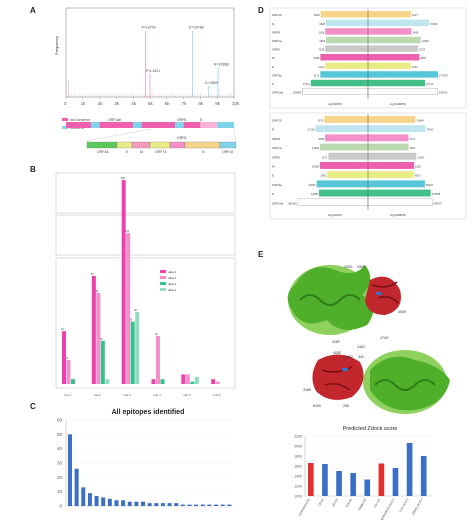  What do you see at coordinates (103, 152) in the screenshot?
I see `orf-orf3a: ORF3A` at bounding box center [103, 152].